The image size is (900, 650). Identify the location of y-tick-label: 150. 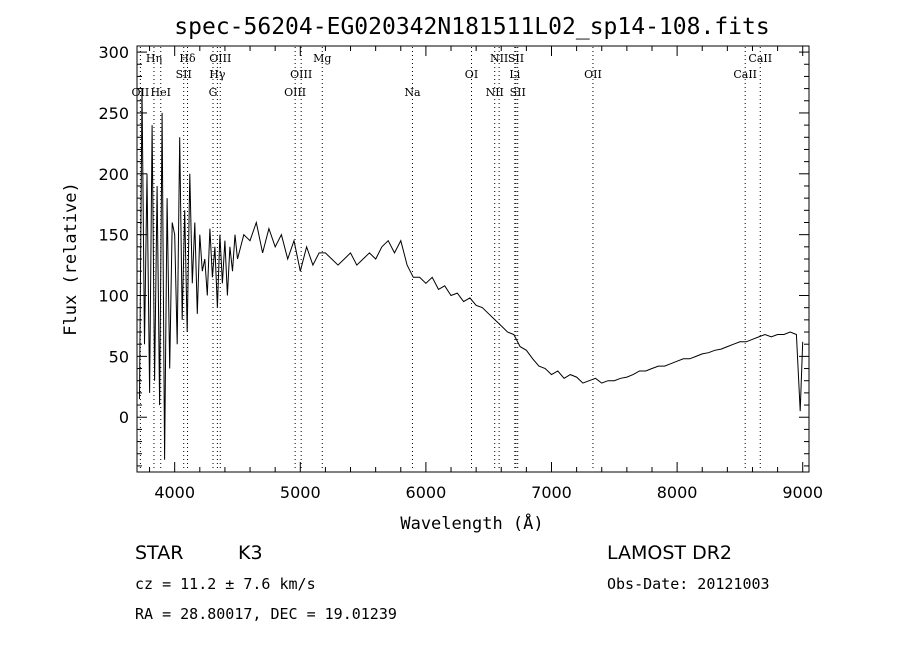
(113, 235).